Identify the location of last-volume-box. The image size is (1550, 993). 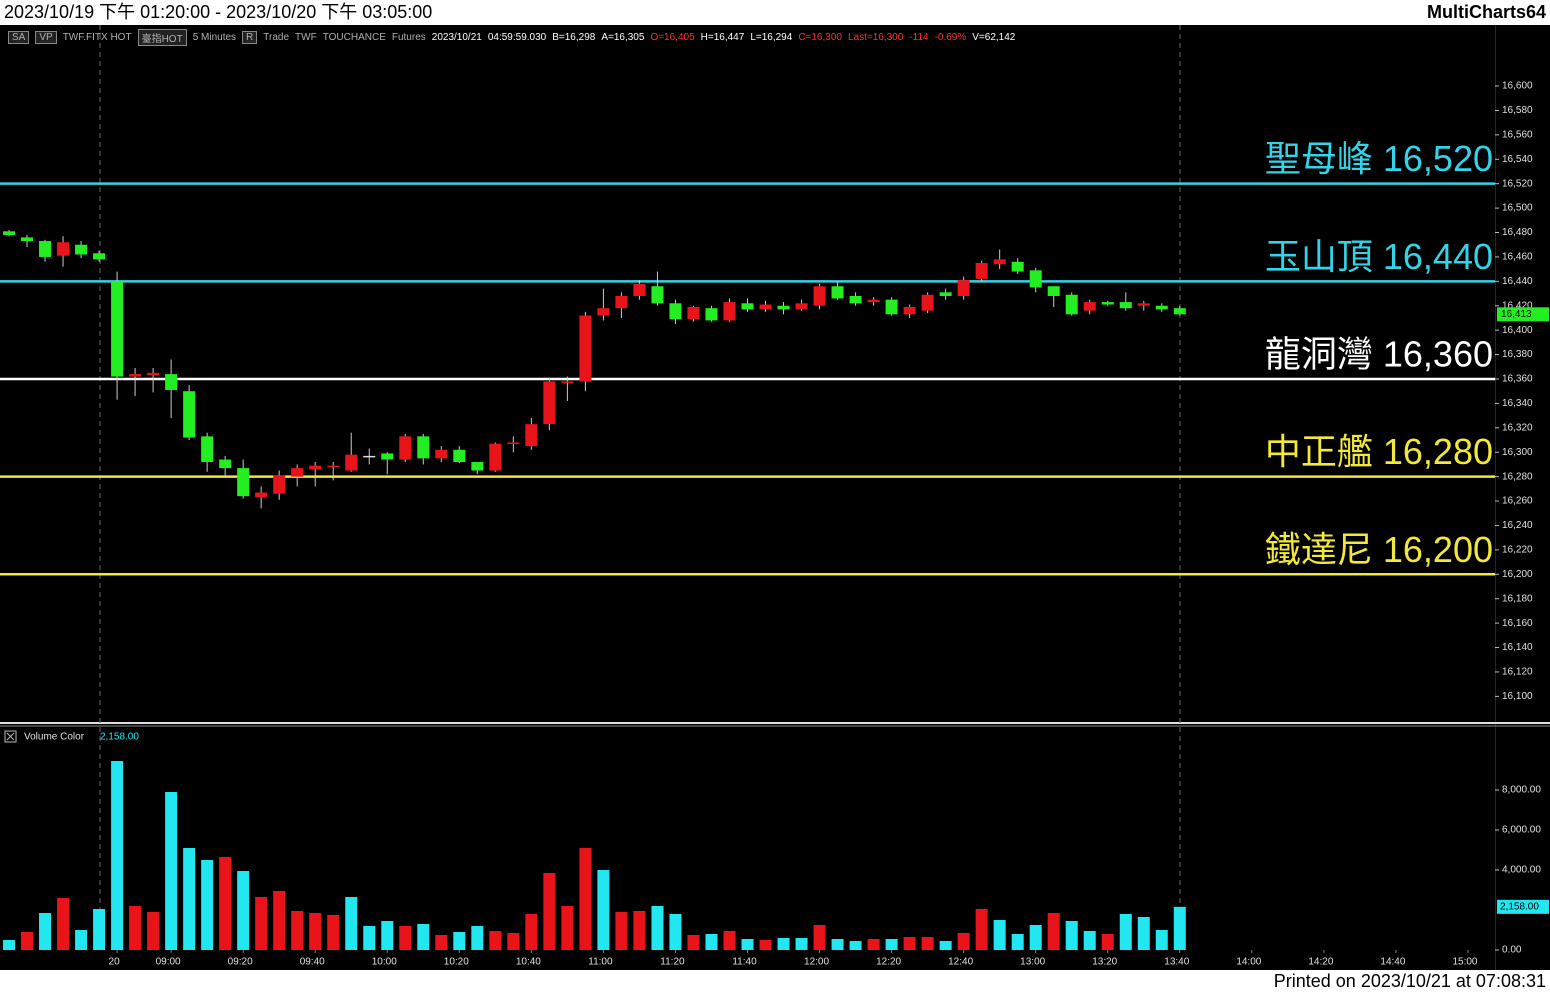
(1523, 906).